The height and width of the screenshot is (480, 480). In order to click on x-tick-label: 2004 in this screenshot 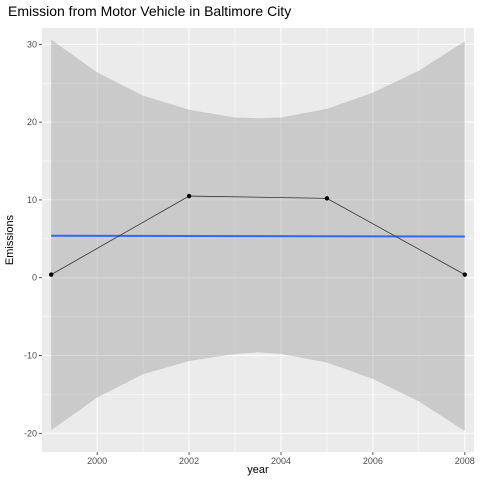, I will do `click(281, 461)`.